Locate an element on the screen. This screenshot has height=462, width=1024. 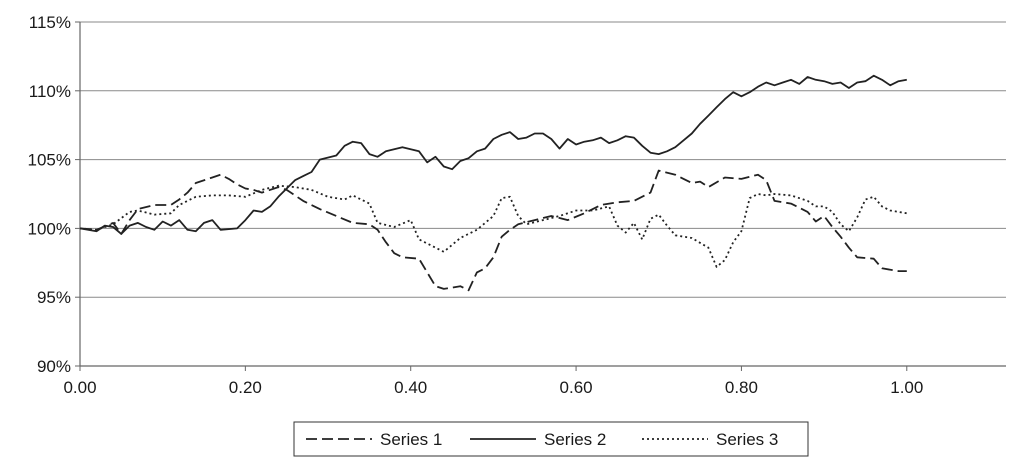
y-tick-labels: 90% 95% 100% 105% 110% 115% is located at coordinates (54, 194).